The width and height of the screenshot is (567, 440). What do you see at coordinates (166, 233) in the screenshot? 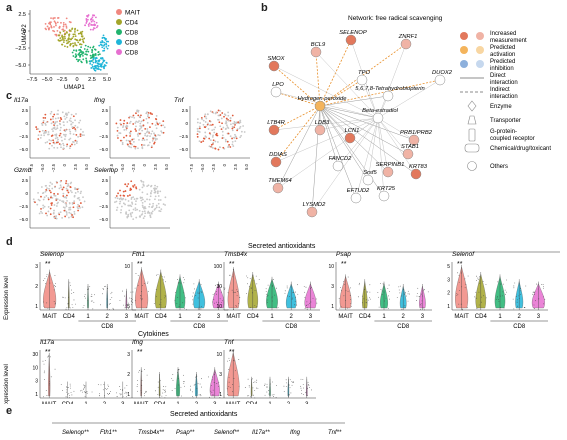
I see `feature-plot-xtick: 5.0` at bounding box center [166, 233].